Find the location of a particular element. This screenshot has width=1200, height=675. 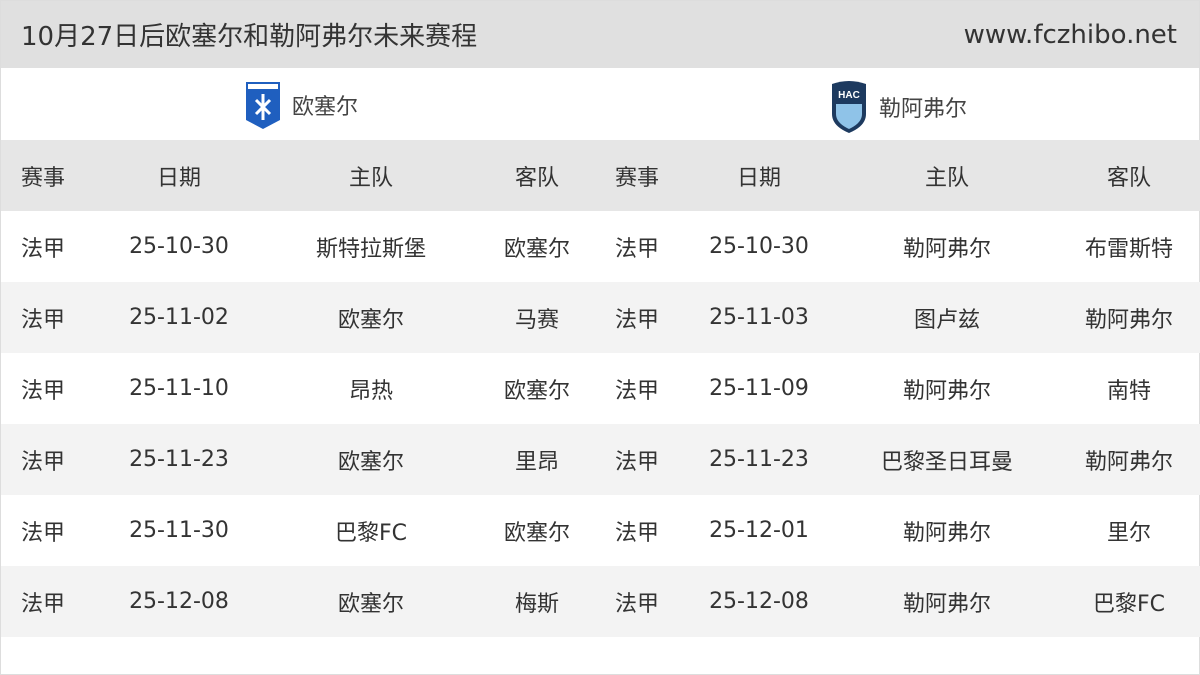

table-cell: 25-11-02 is located at coordinates (179, 317).